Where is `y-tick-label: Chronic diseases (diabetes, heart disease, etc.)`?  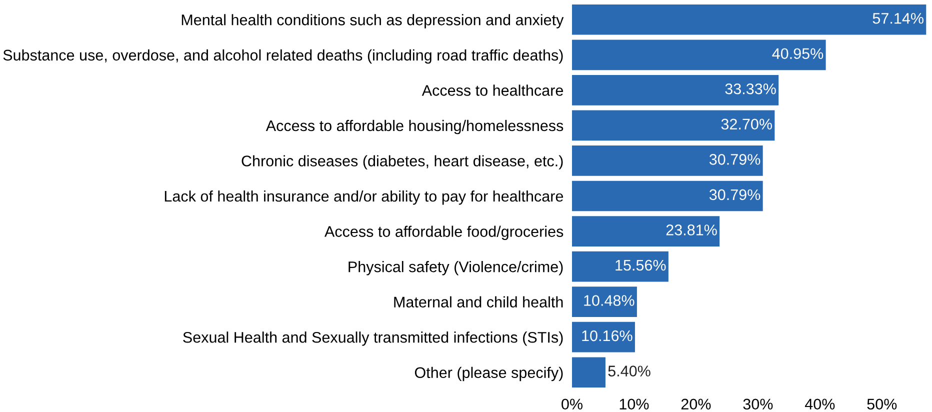
y-tick-label: Chronic diseases (diabetes, heart disease, etc.) is located at coordinates (402, 162).